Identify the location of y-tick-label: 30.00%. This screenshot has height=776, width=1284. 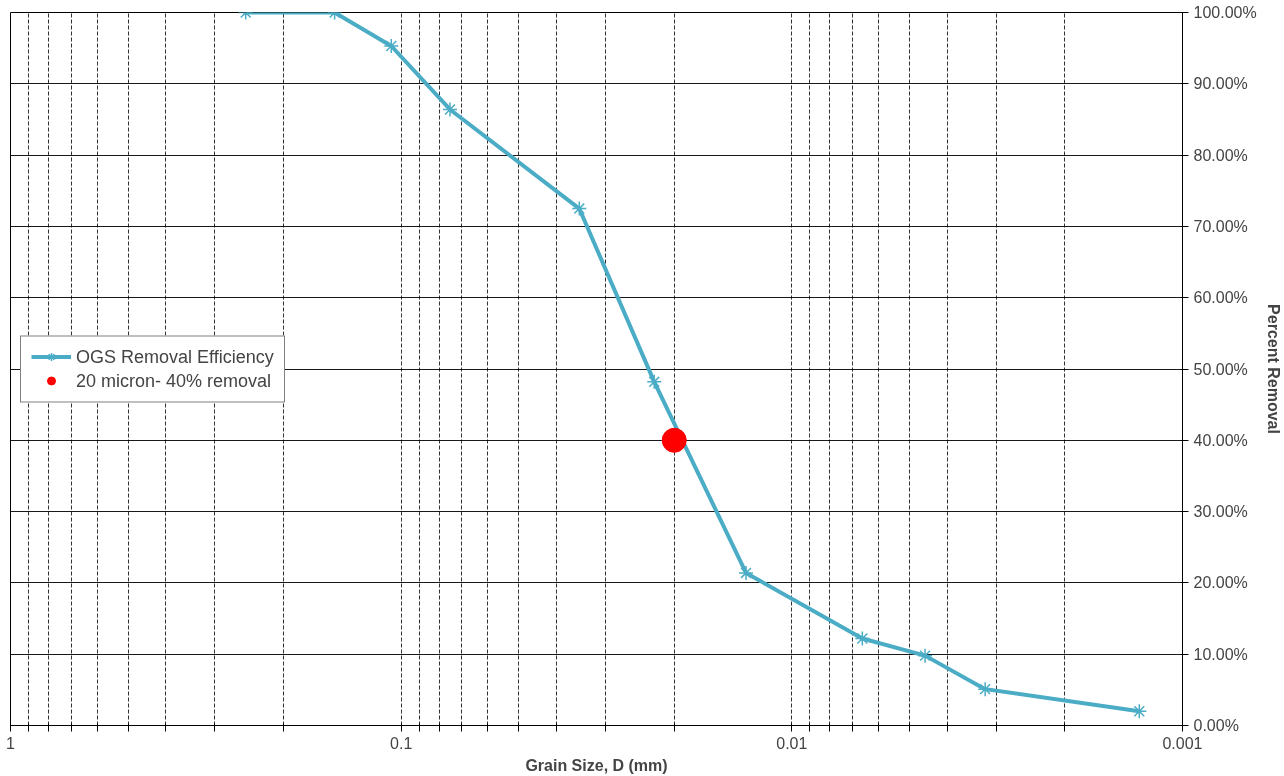
(1220, 512).